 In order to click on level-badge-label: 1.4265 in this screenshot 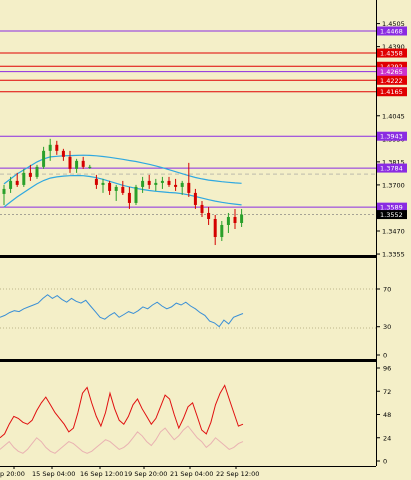, I will do `click(391, 72)`.